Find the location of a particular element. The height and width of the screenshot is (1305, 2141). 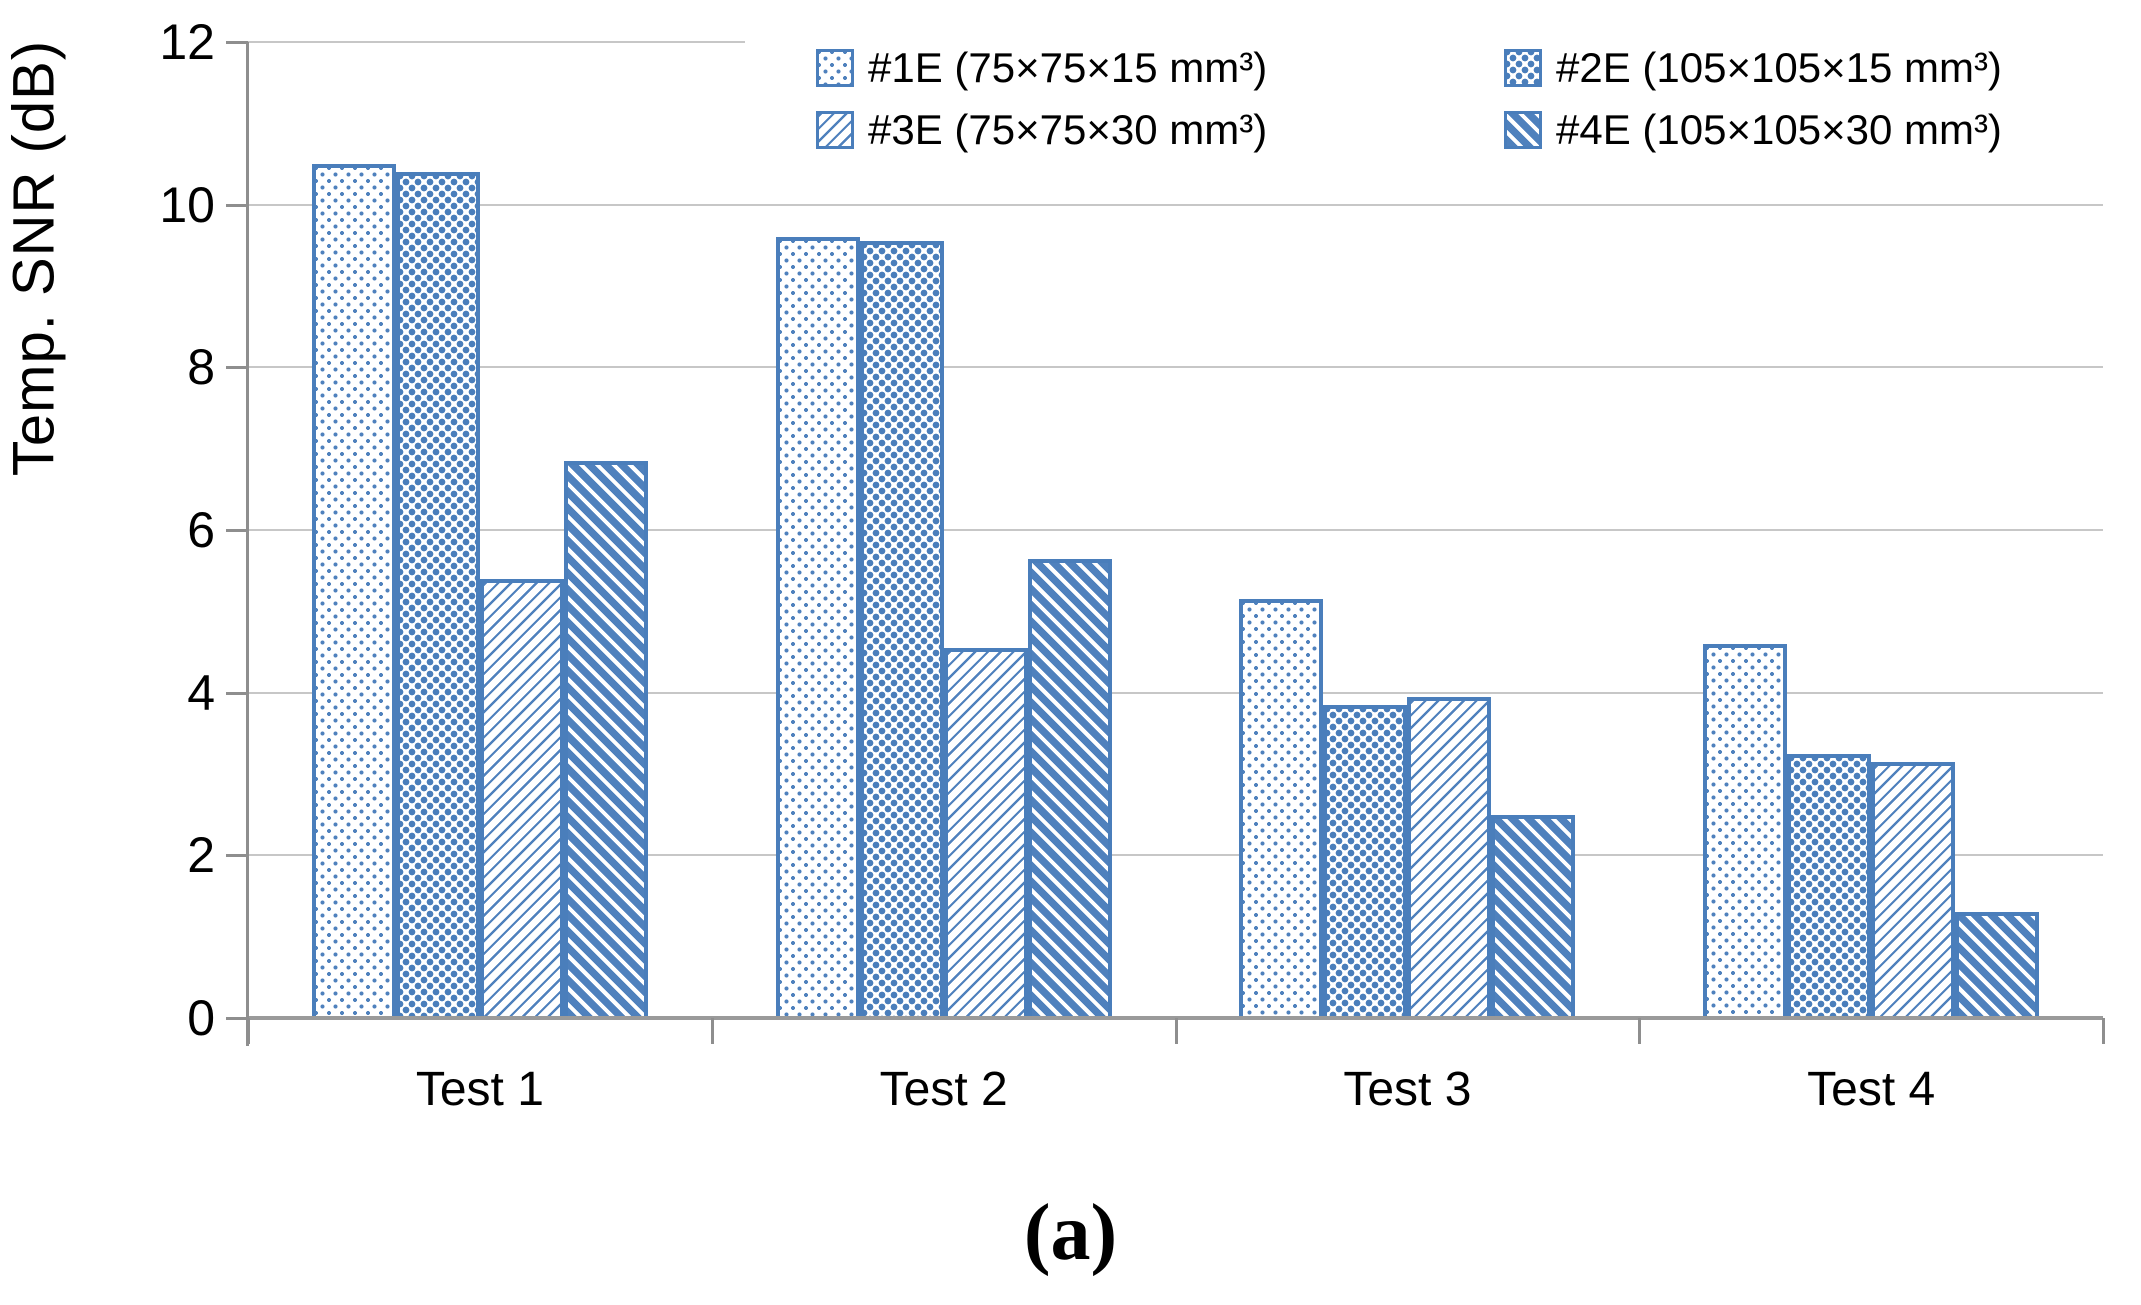

bar-2e-test4 is located at coordinates (1829, 885).